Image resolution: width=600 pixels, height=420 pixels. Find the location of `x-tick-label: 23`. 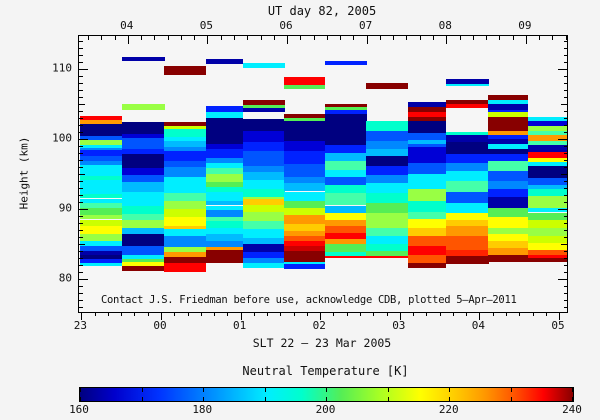

x-tick-label: 23 is located at coordinates (80, 325).